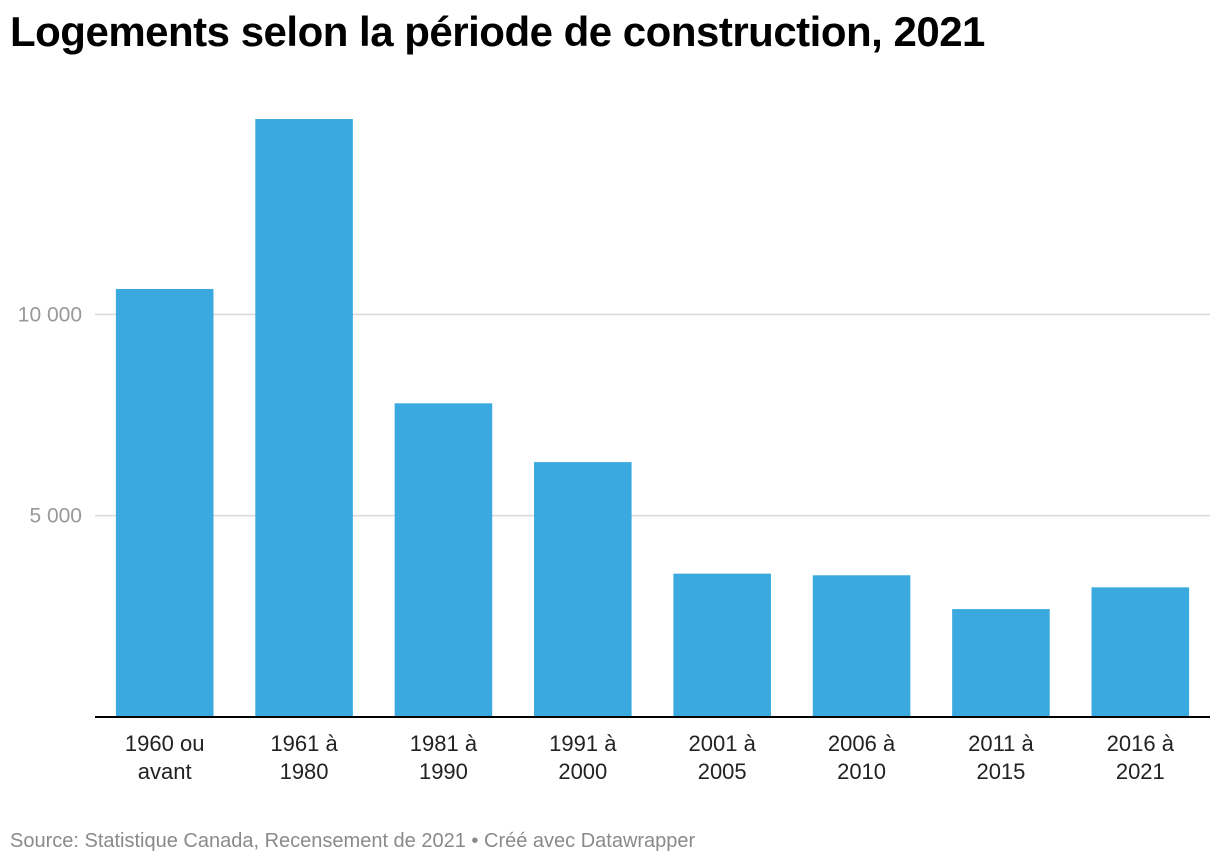 This screenshot has height=866, width=1220. Describe the element at coordinates (861, 771) in the screenshot. I see `x-tick-label: 2010` at that location.